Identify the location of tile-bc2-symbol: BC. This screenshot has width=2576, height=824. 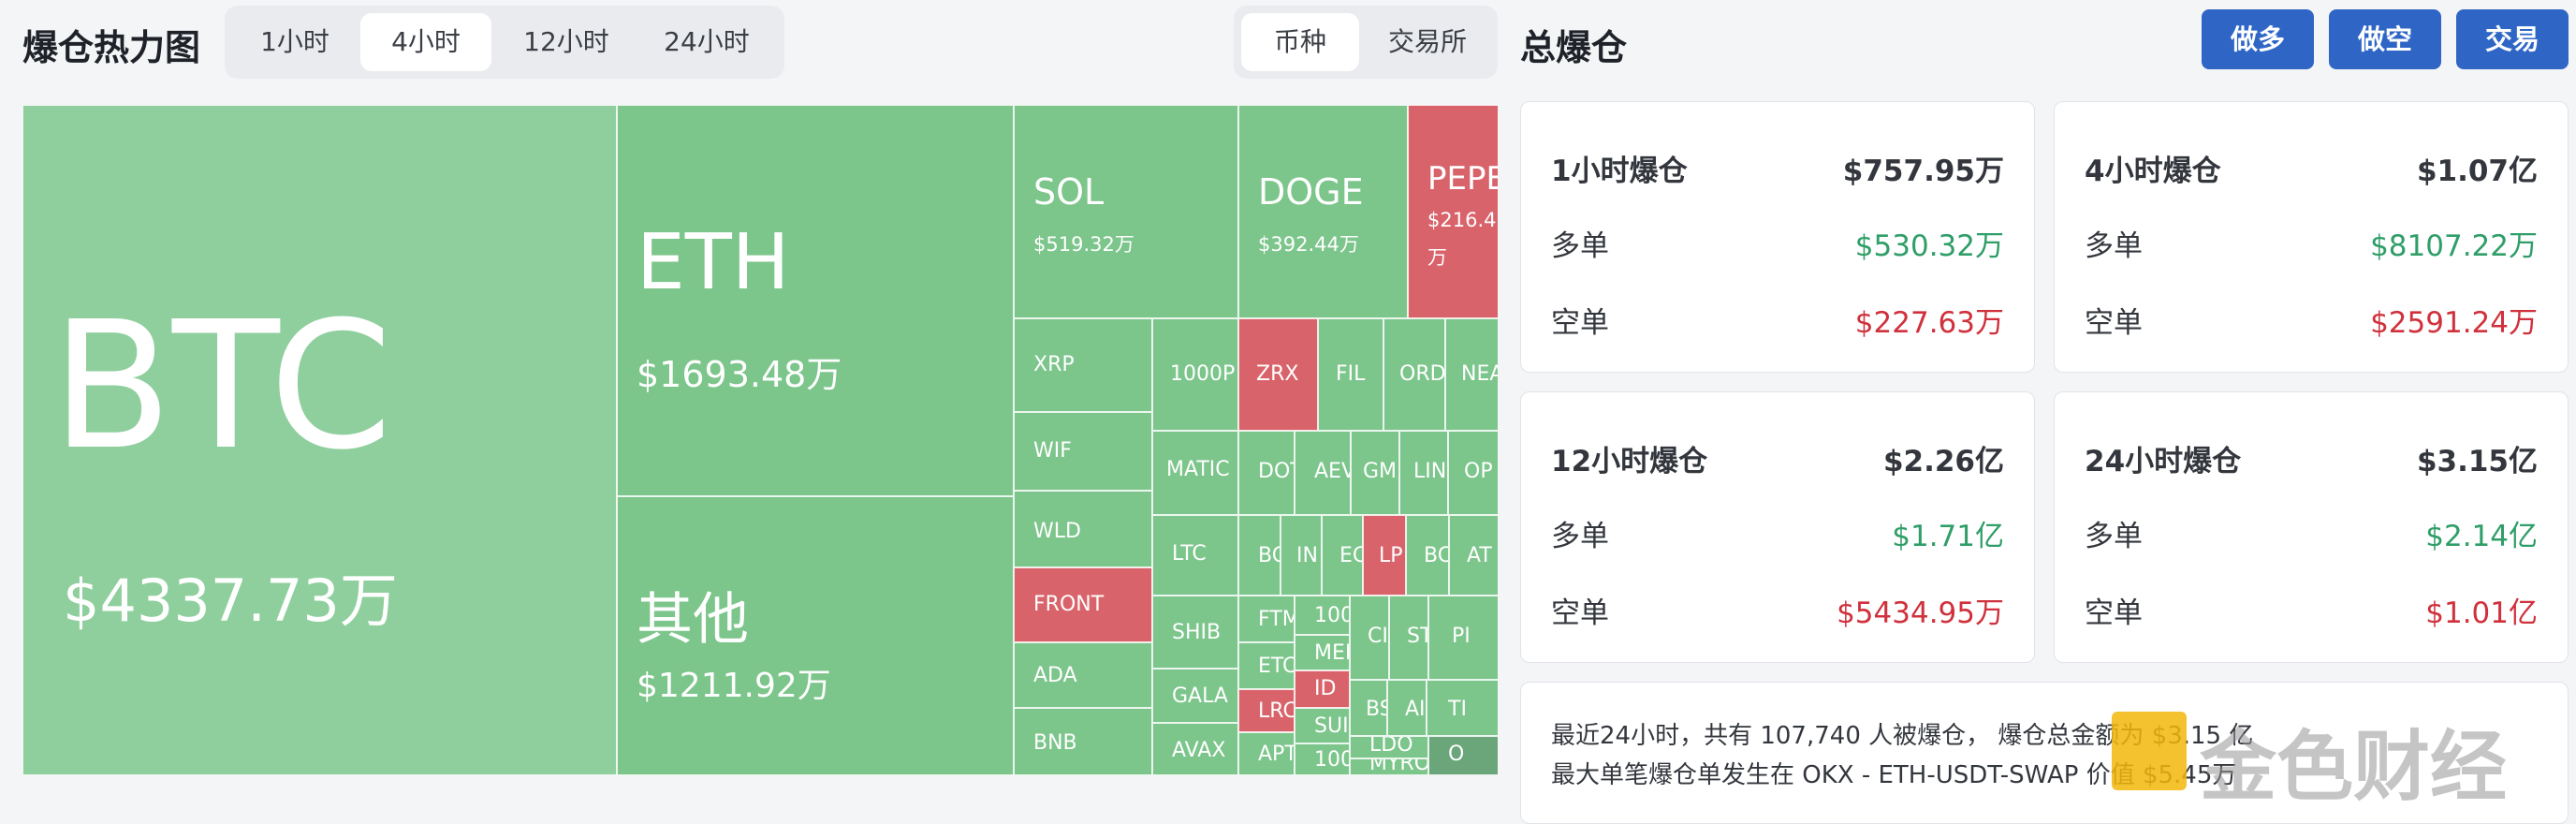
(1436, 555).